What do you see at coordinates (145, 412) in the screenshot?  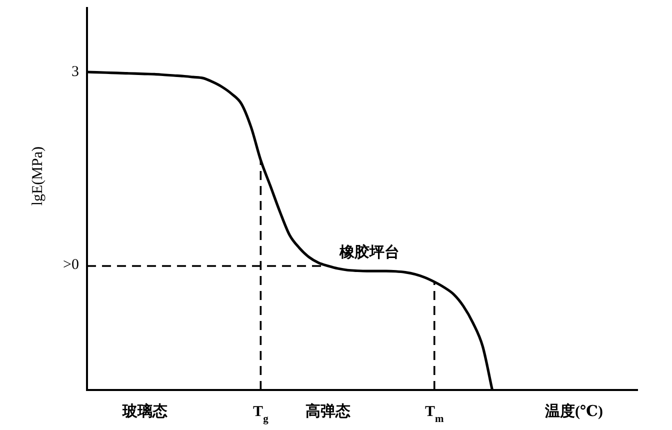 I see `xtick: 玻璃态` at bounding box center [145, 412].